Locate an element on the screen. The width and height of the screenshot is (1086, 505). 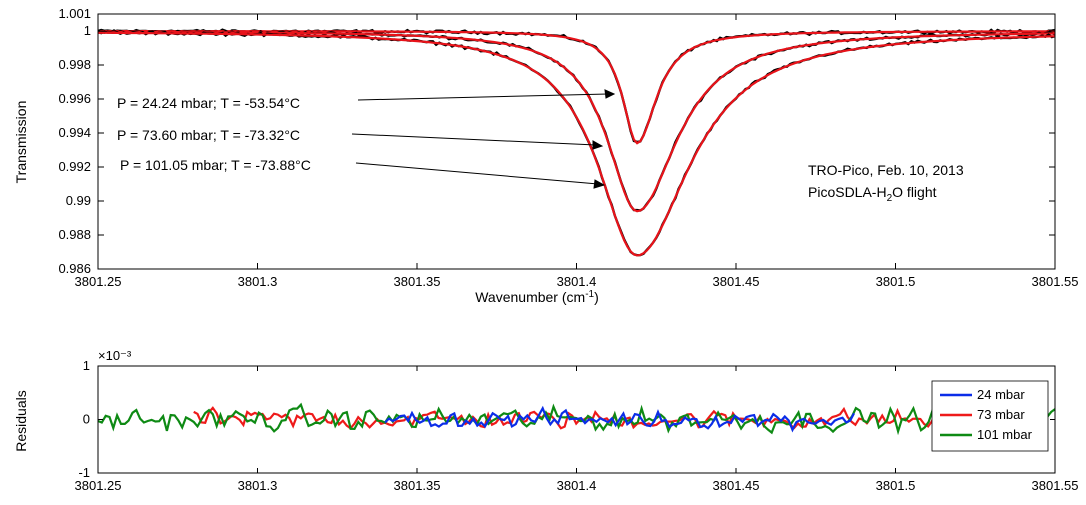
legend-label: 24 mbar is located at coordinates (1001, 394).